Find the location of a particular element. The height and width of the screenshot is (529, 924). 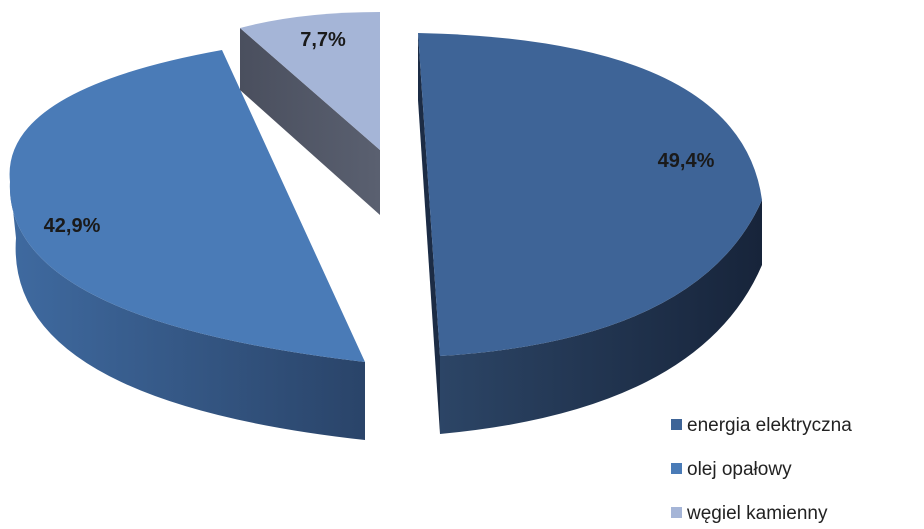

slice-wegiel-kamienny-top is located at coordinates (310, 81).